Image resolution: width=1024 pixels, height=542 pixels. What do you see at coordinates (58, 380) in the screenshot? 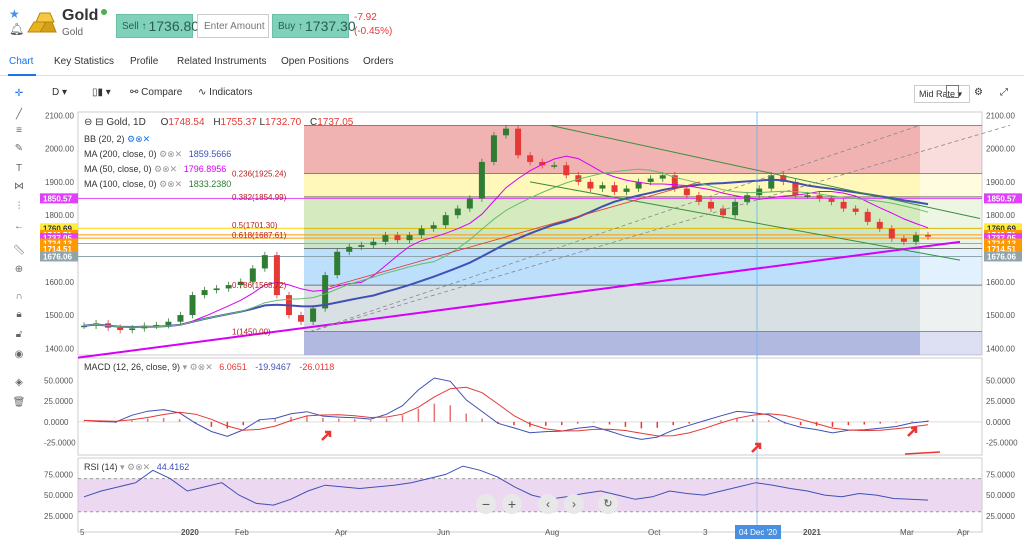
I see `macd-tick-left: 50.0000` at bounding box center [58, 380].